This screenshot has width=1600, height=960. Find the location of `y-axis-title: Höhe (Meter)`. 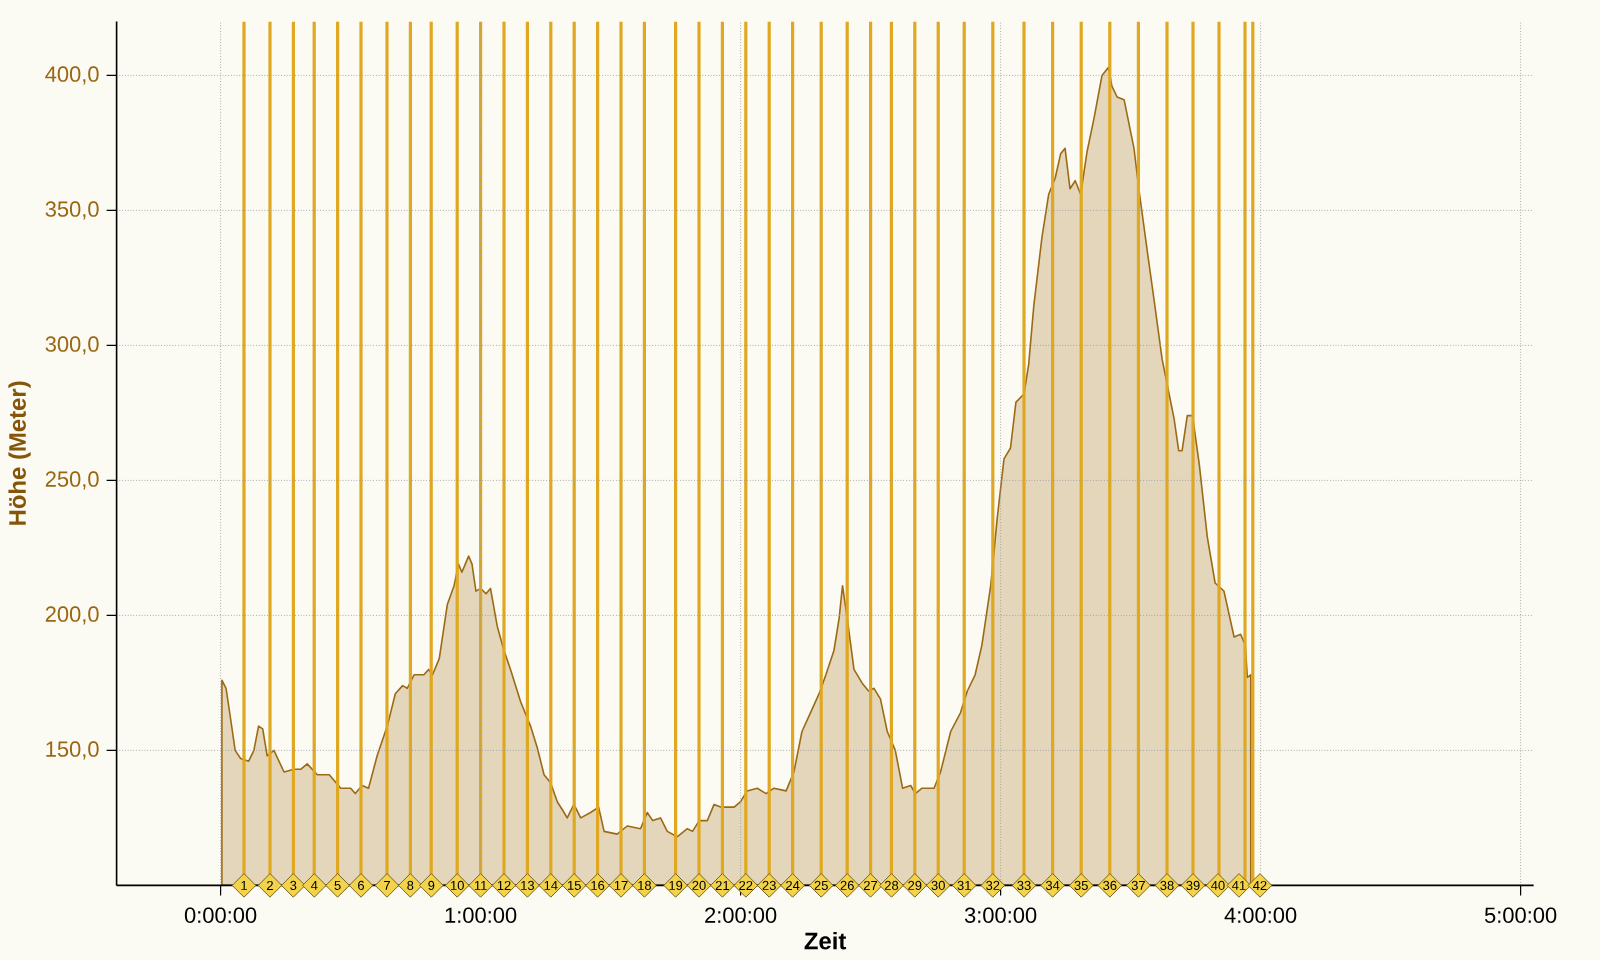

y-axis-title: Höhe (Meter) is located at coordinates (19, 453).